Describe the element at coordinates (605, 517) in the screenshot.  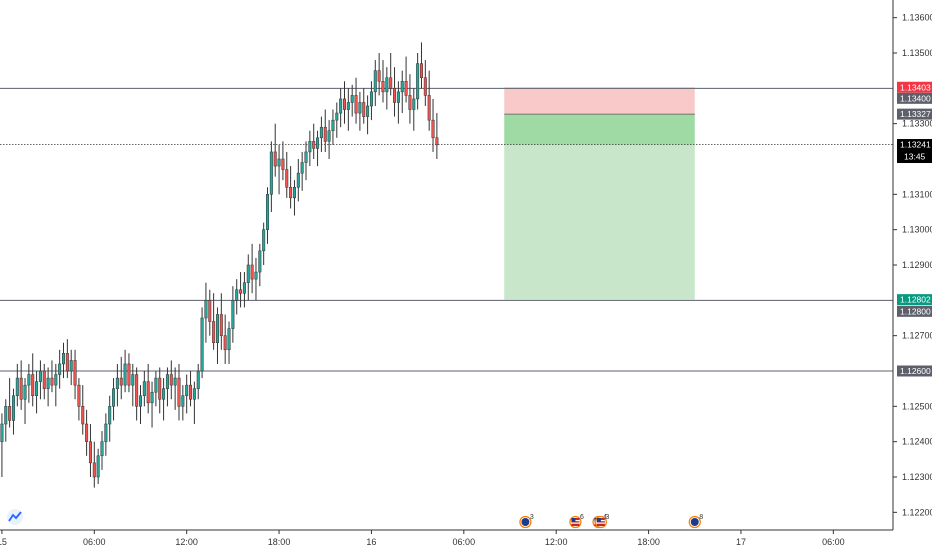
I see `event-count-label: 4` at that location.